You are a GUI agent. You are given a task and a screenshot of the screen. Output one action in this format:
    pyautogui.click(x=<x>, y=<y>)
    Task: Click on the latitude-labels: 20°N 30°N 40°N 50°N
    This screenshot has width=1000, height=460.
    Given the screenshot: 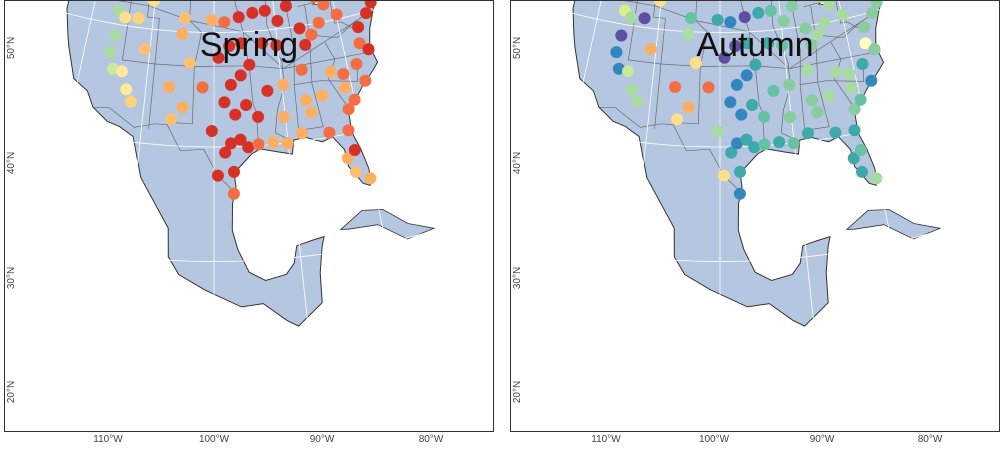 What is the action you would take?
    pyautogui.click(x=517, y=220)
    